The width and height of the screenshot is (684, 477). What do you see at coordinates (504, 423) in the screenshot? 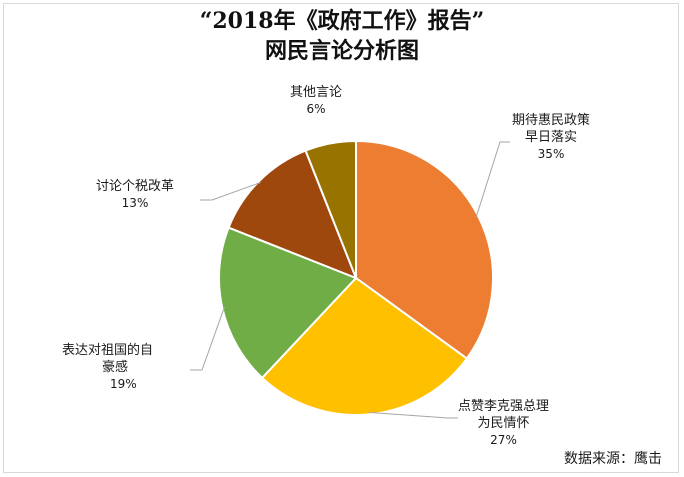
I see `slice-label-1: 点赞李克强总理 为民情怀 27%` at bounding box center [504, 423].